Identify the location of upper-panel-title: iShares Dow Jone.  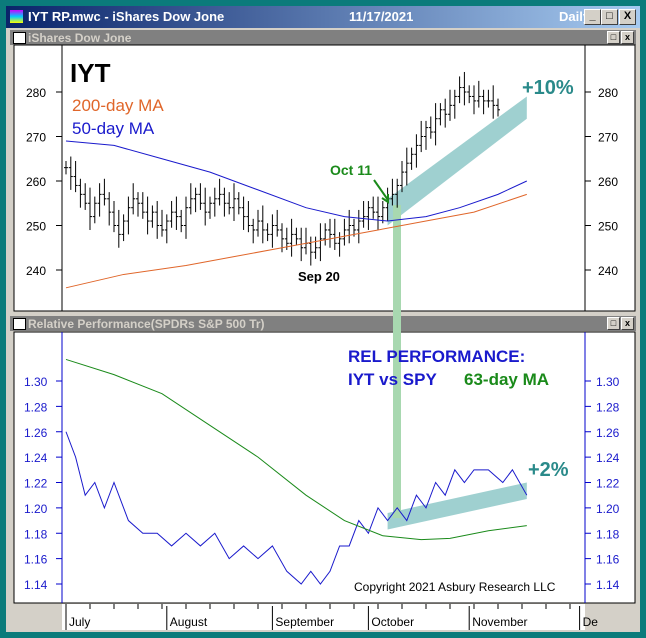
(80, 38).